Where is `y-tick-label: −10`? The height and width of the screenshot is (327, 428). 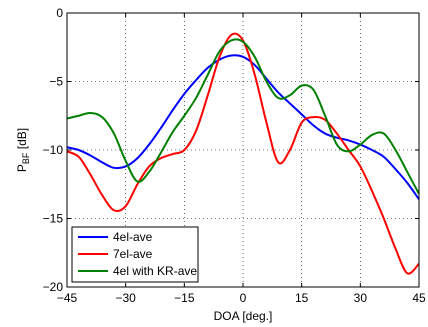
y-tick-label: −10 is located at coordinates (53, 150).